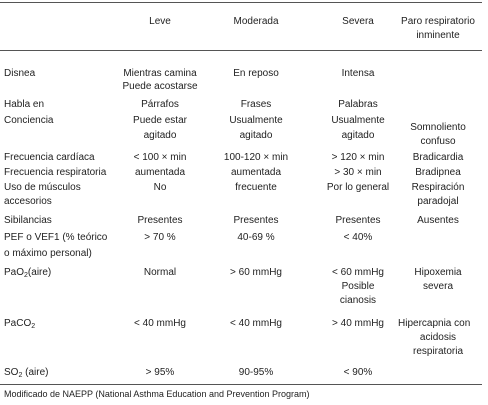 Image resolution: width=488 pixels, height=405 pixels. Describe the element at coordinates (256, 172) in the screenshot. I see `fr-moderate: aumentada` at that location.